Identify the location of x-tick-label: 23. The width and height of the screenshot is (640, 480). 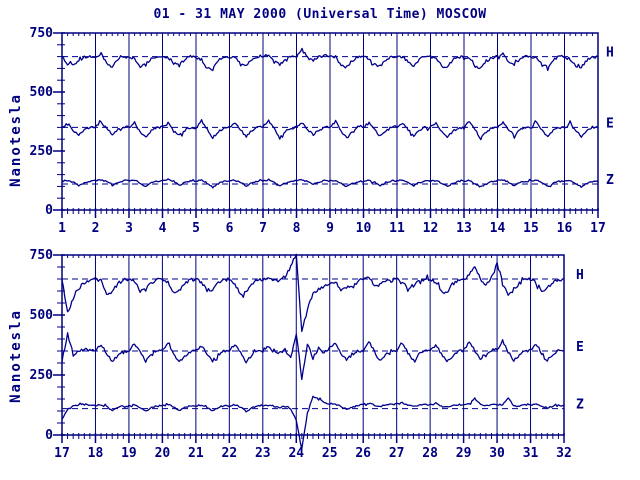
(263, 453).